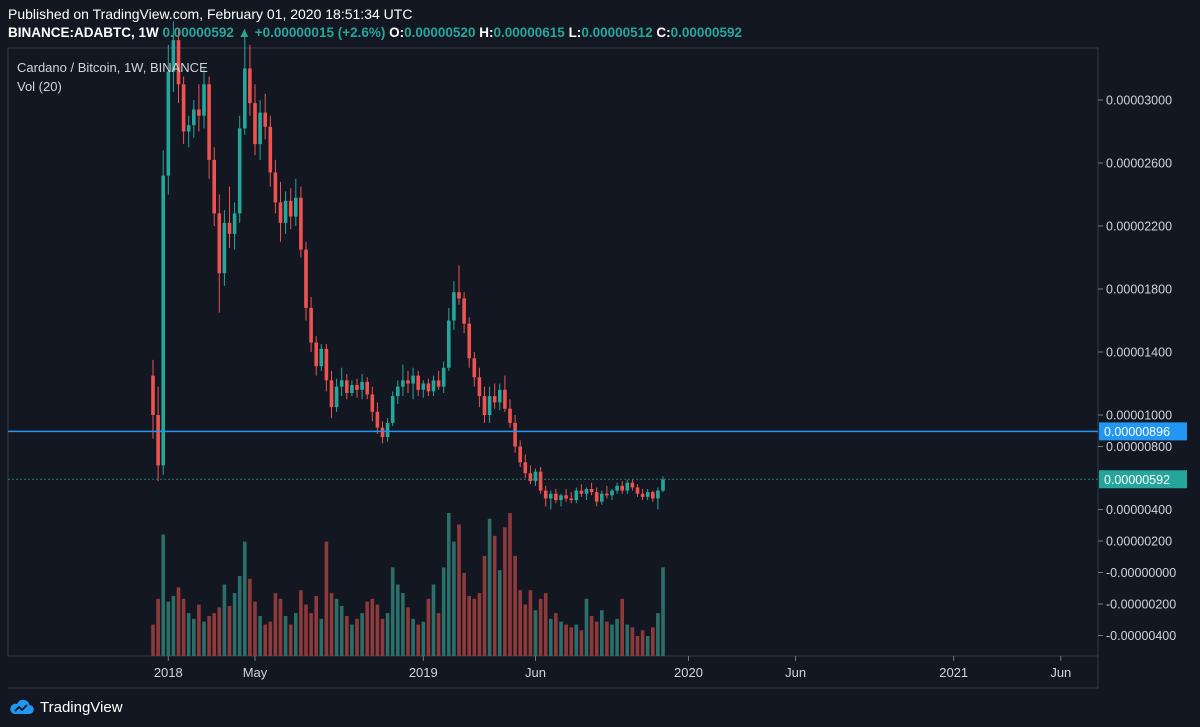 This screenshot has height=727, width=1200. I want to click on x-tick-label: Jun, so click(535, 672).